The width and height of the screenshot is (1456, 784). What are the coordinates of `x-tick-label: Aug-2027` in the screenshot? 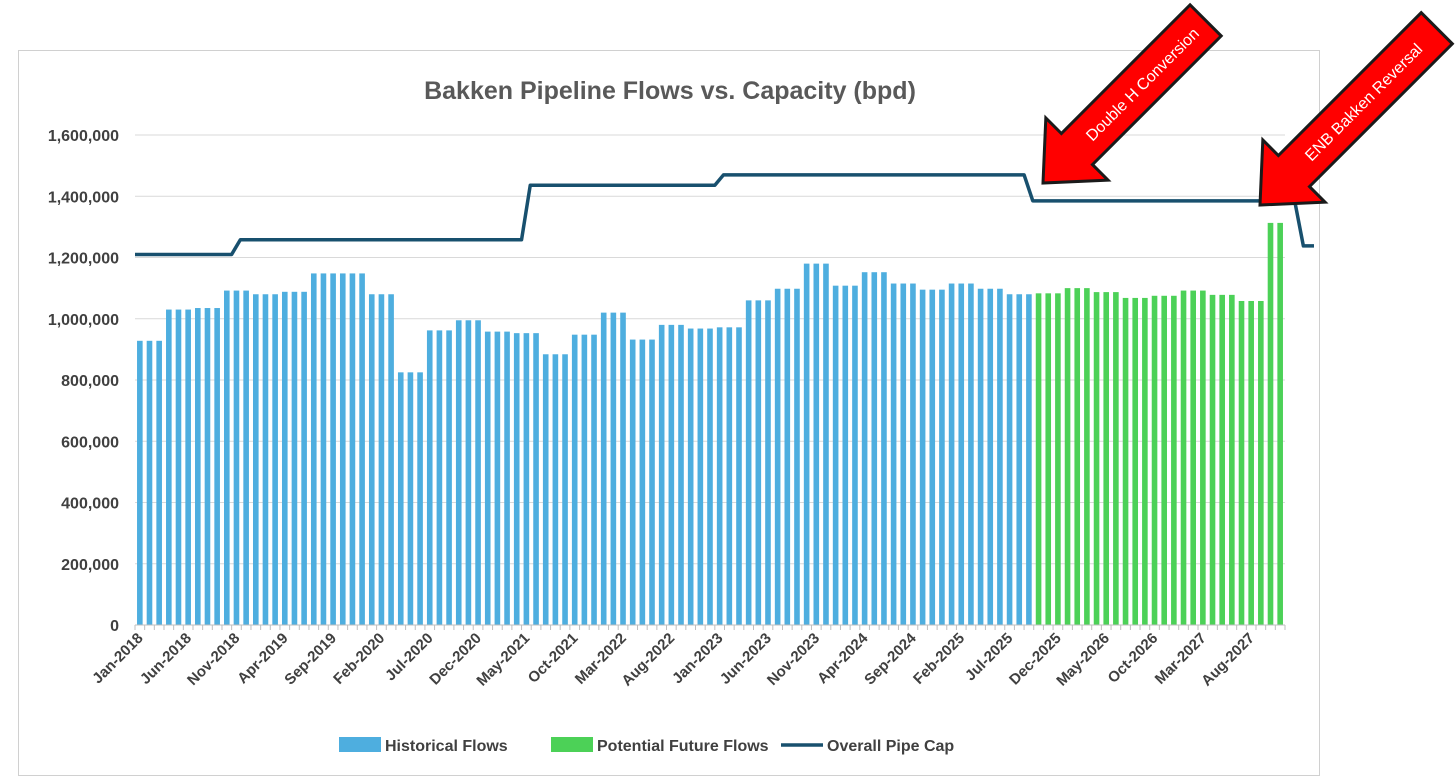 It's located at (1228, 660).